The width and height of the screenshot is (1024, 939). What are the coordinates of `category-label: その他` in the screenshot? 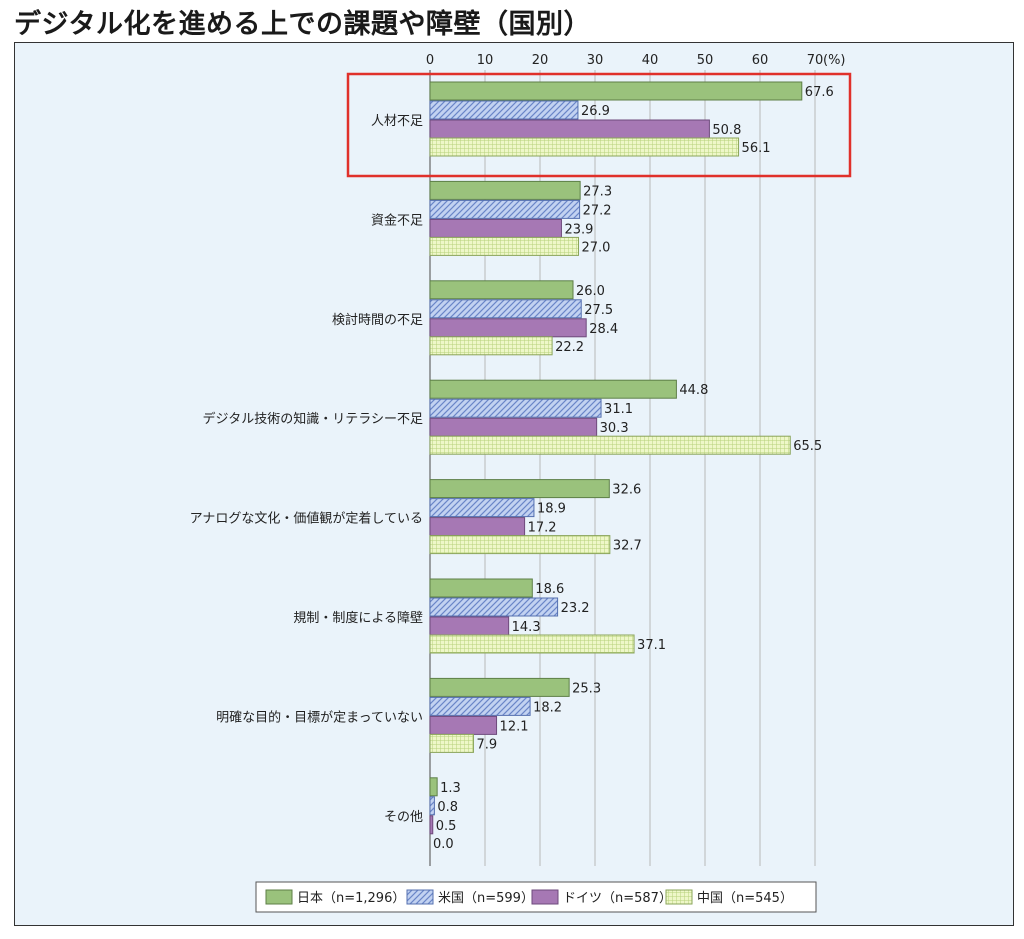 It's located at (403, 817).